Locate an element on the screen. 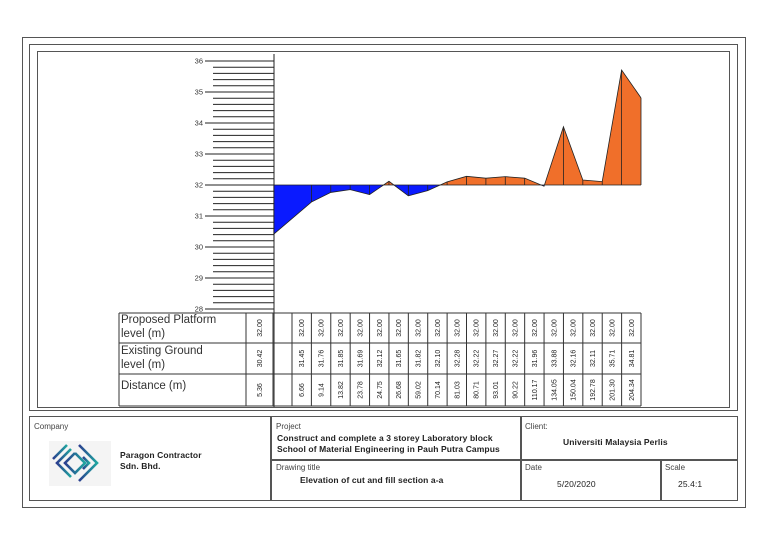  title-block is located at coordinates (383, 458).